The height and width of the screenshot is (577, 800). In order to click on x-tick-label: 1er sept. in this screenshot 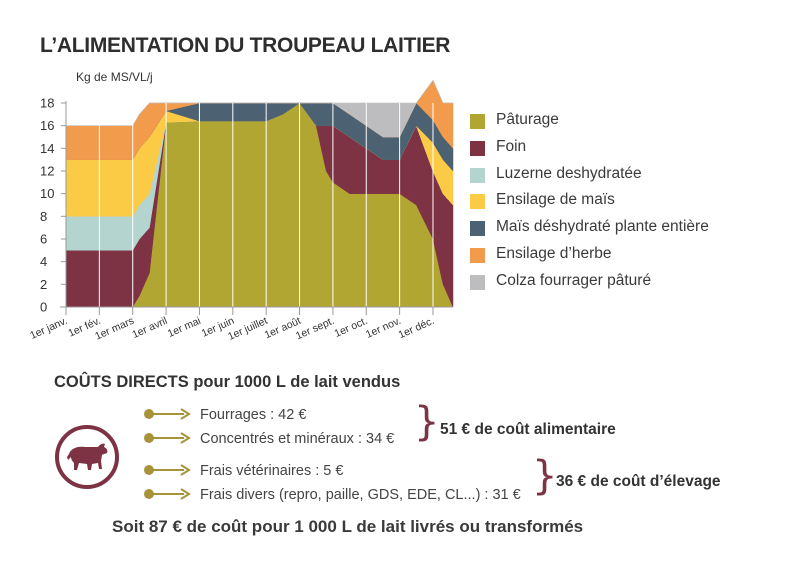, I will do `click(315, 329)`.